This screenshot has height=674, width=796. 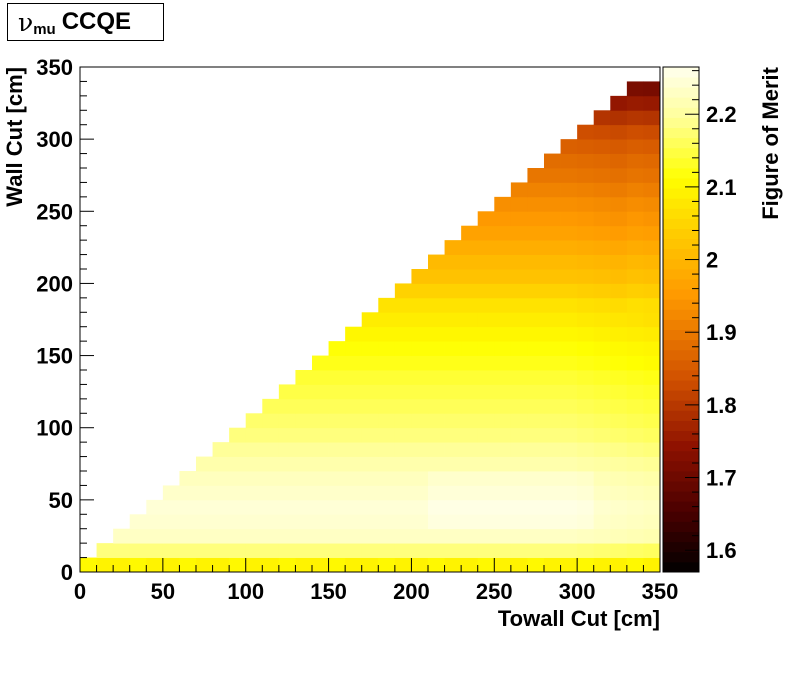 I want to click on z-tick-label: 2, so click(x=712, y=260).